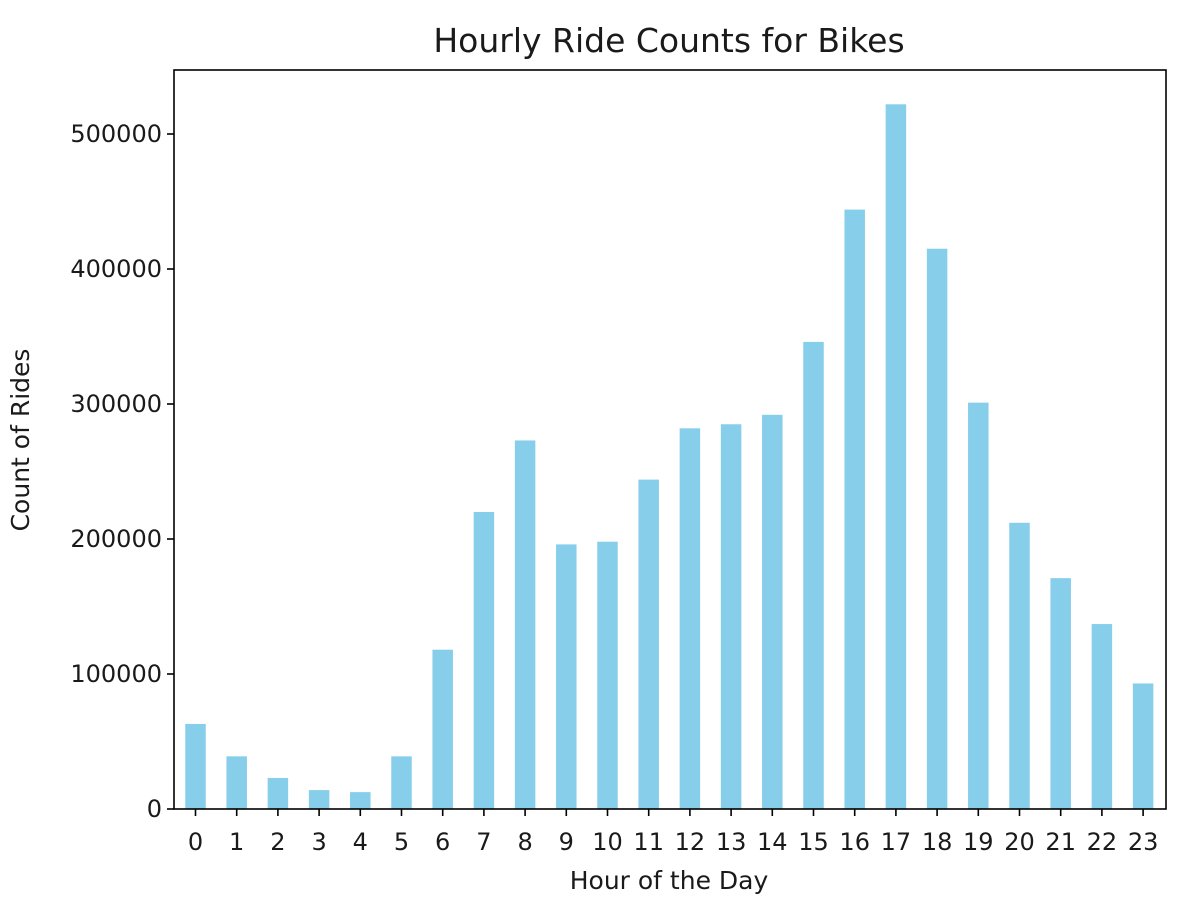  What do you see at coordinates (154, 809) in the screenshot?
I see `y-tick-label: 0` at bounding box center [154, 809].